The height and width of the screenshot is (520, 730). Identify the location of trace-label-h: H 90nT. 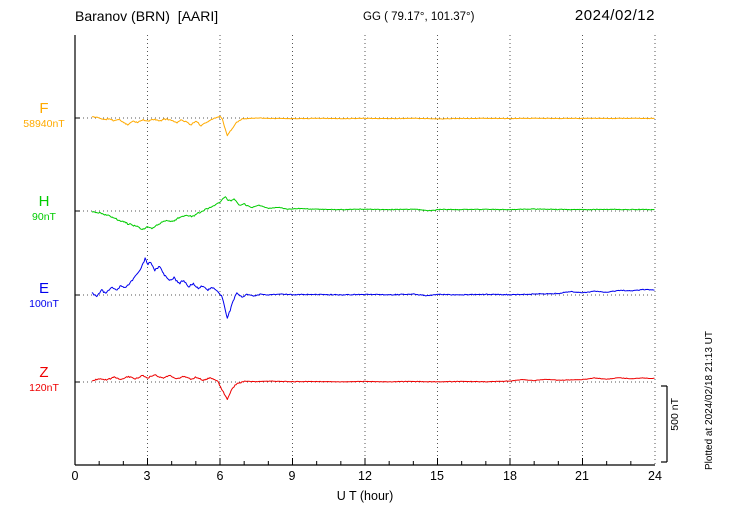
(44, 208).